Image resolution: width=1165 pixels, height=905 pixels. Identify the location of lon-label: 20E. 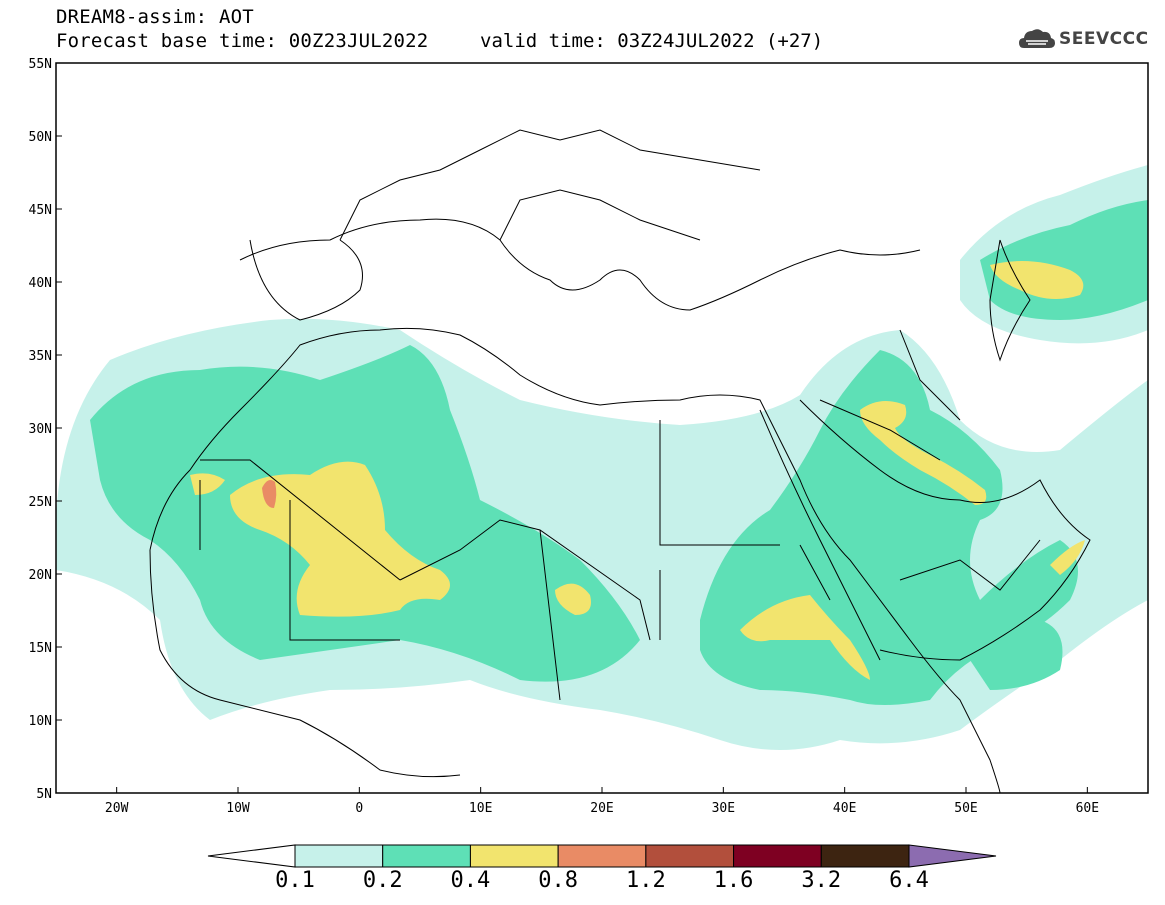
(601, 808).